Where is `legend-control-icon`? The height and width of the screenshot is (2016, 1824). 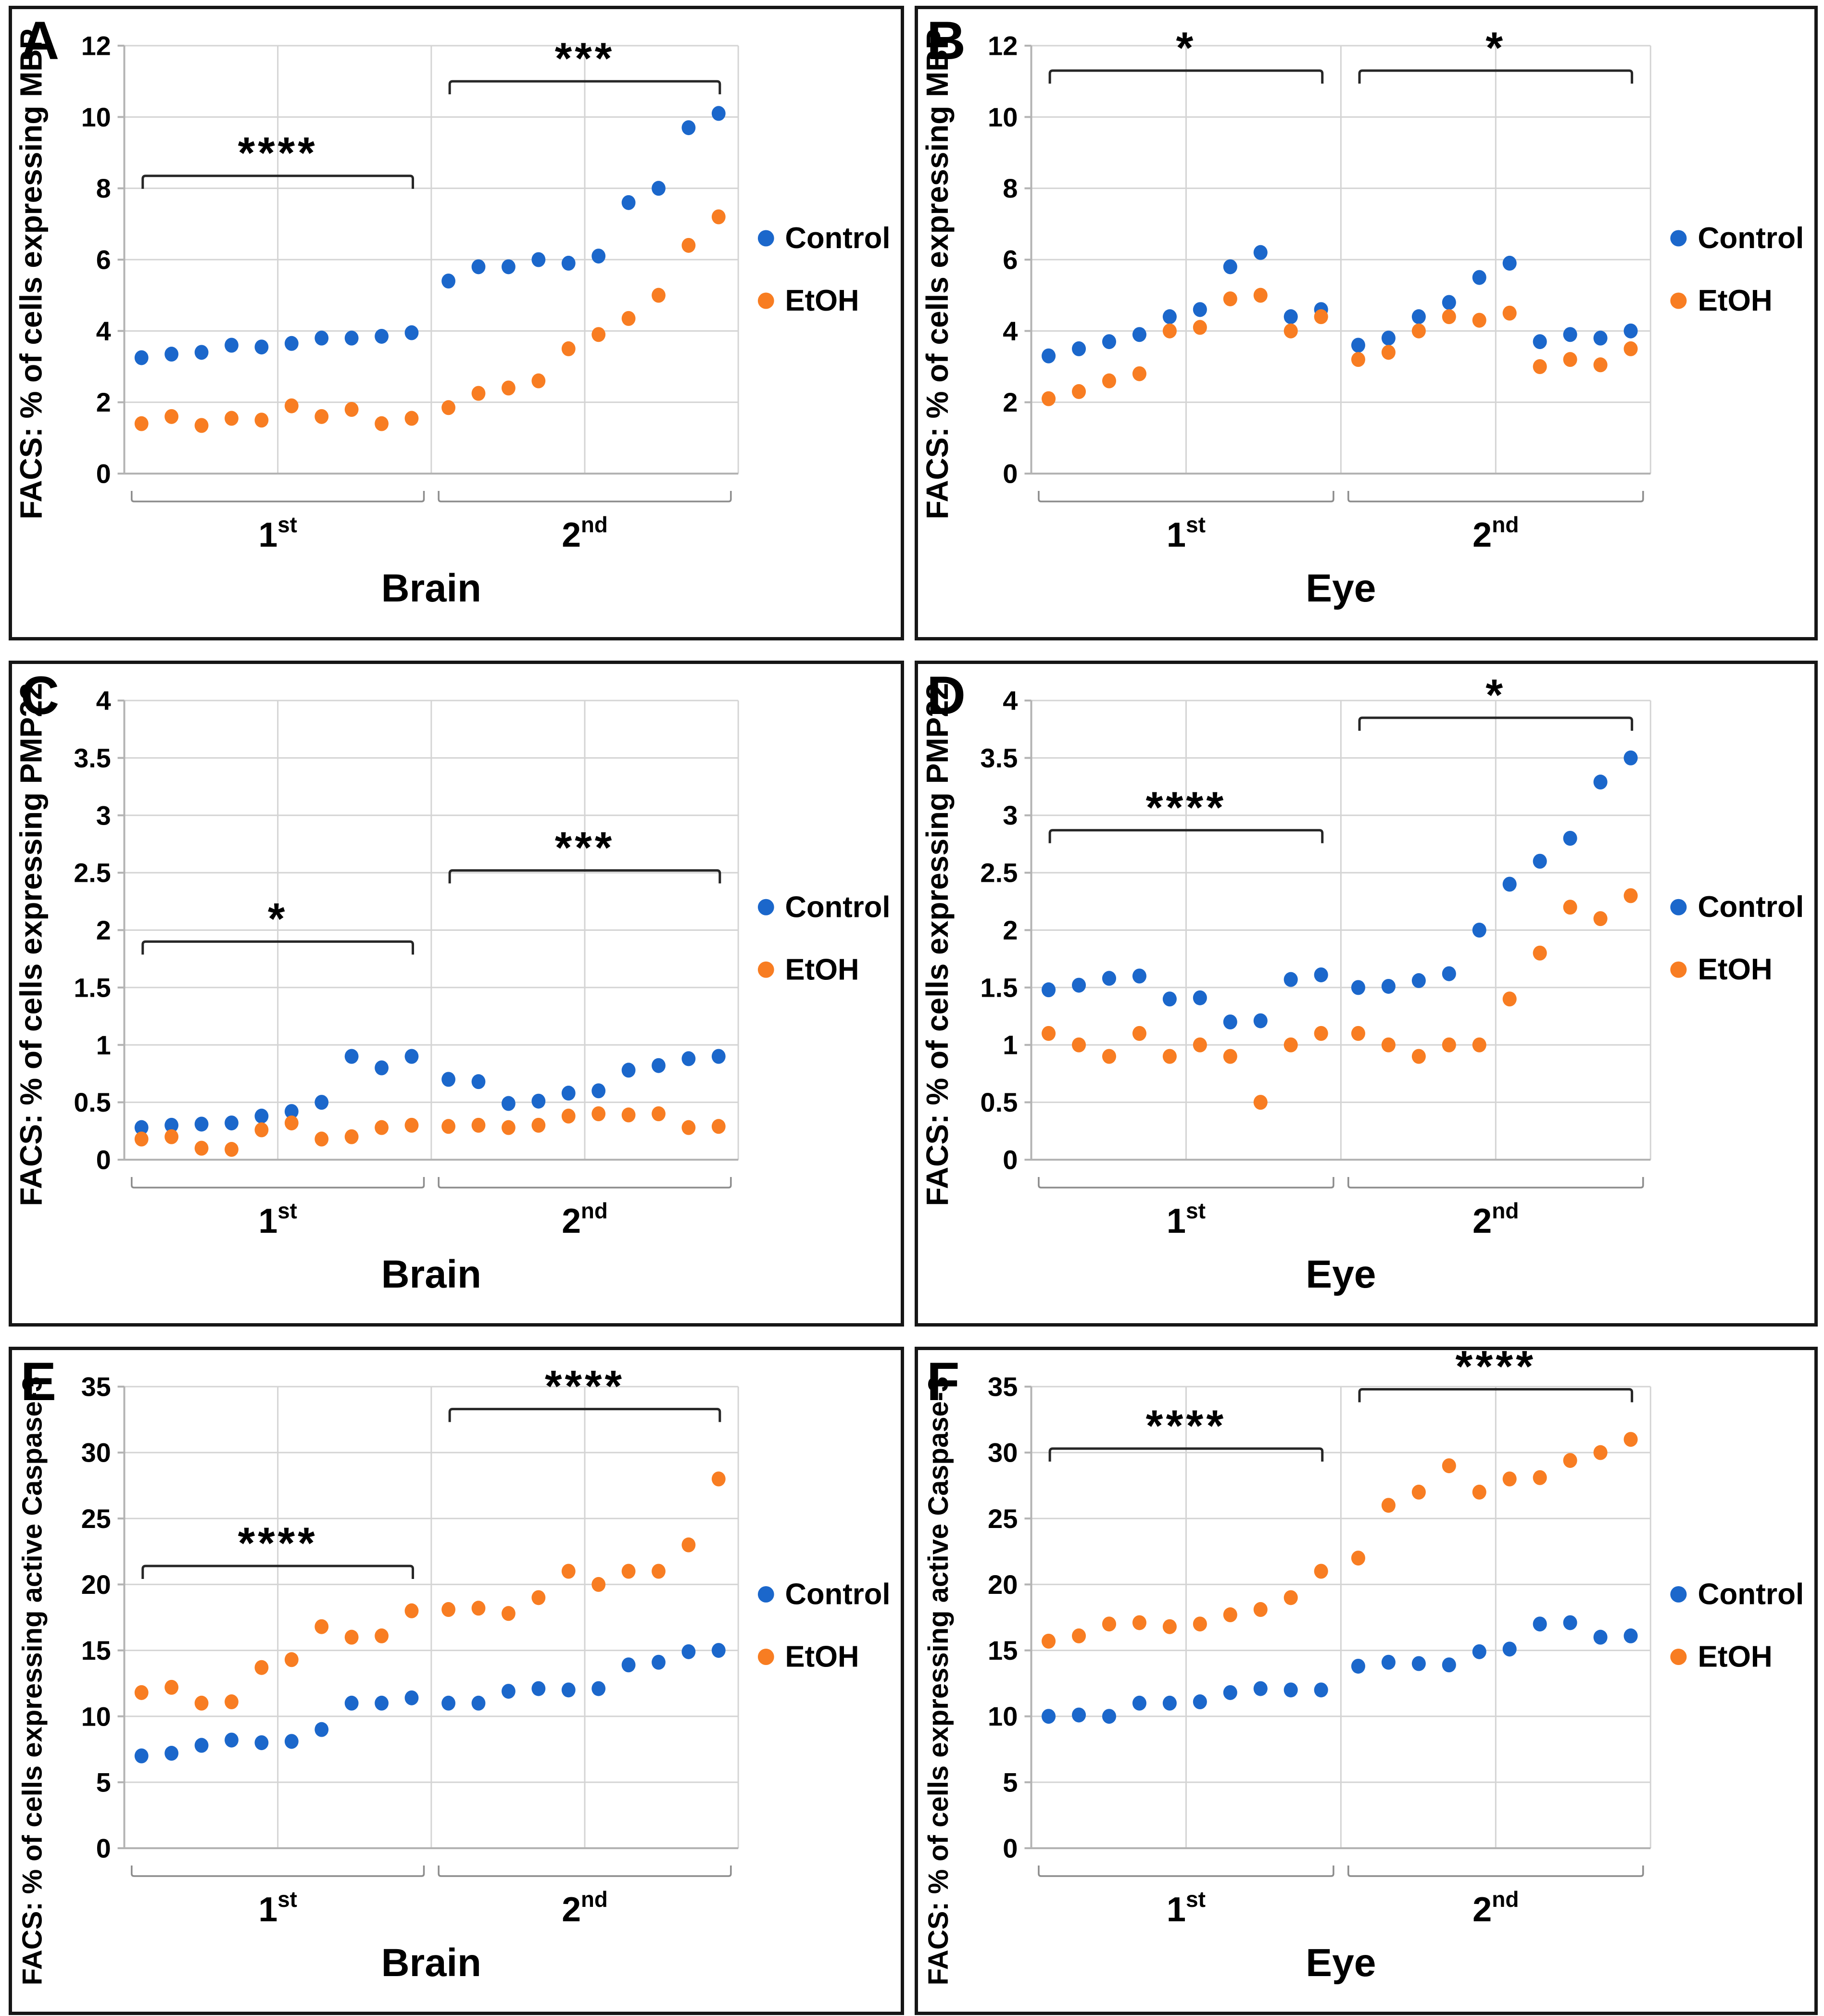 legend-control-icon is located at coordinates (766, 907).